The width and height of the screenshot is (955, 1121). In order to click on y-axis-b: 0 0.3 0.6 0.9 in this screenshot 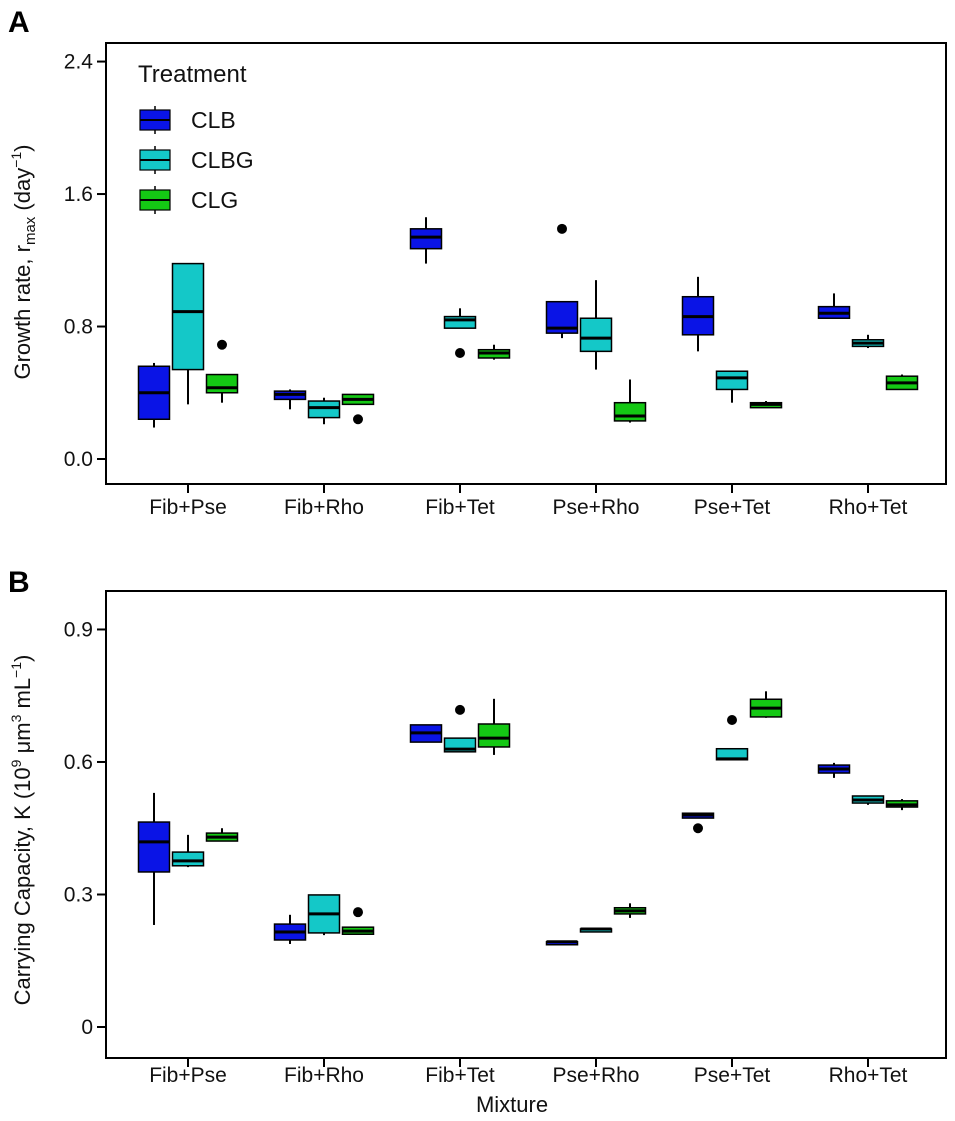, I will do `click(85, 828)`.